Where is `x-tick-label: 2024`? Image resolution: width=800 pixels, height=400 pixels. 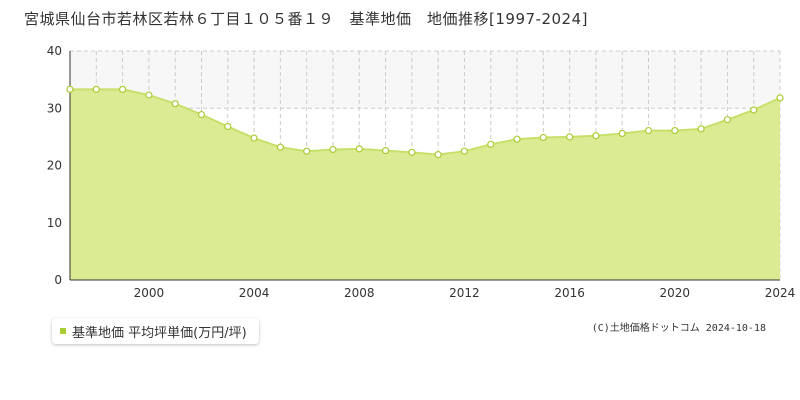
x-tick-label: 2024 is located at coordinates (780, 293).